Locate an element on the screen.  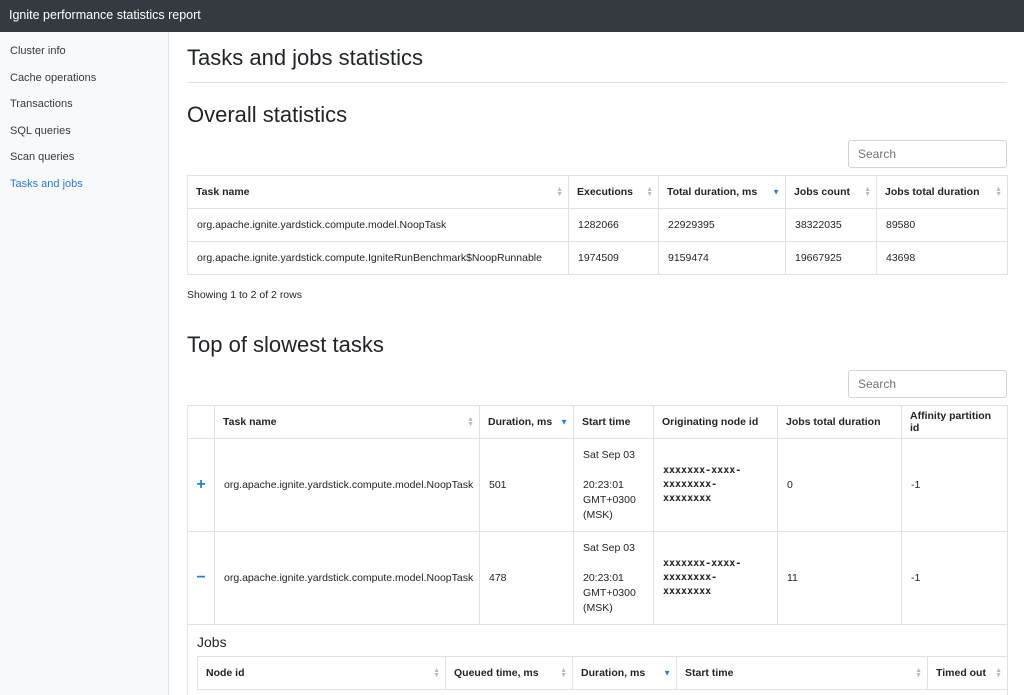
column-header-total-duration: Total duration, ms ▼ is located at coordinates (722, 192).